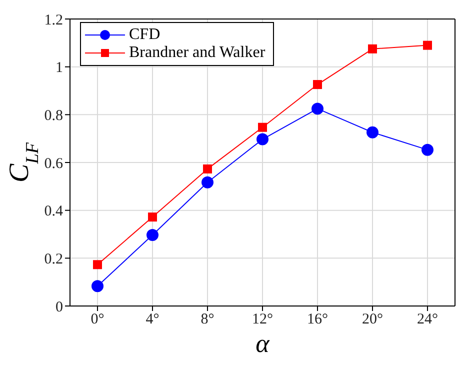 The width and height of the screenshot is (474, 374). Describe the element at coordinates (53, 20) in the screenshot. I see `y-tick-label: 1.2` at that location.